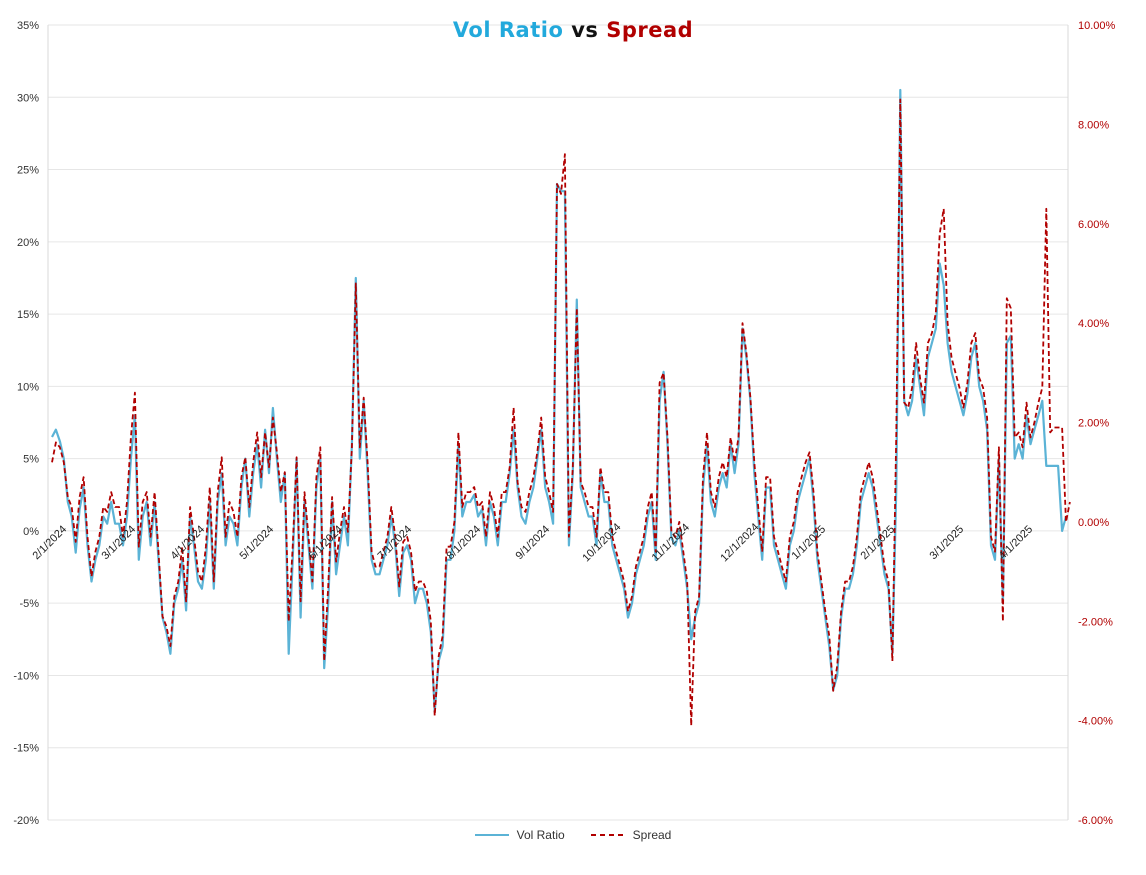 The height and width of the screenshot is (875, 1146). I want to click on left-y-axis: 35% 30% 25% 20% 15% 10% 5% 0% -5% -10% -15% -20%, so click(26, 423).